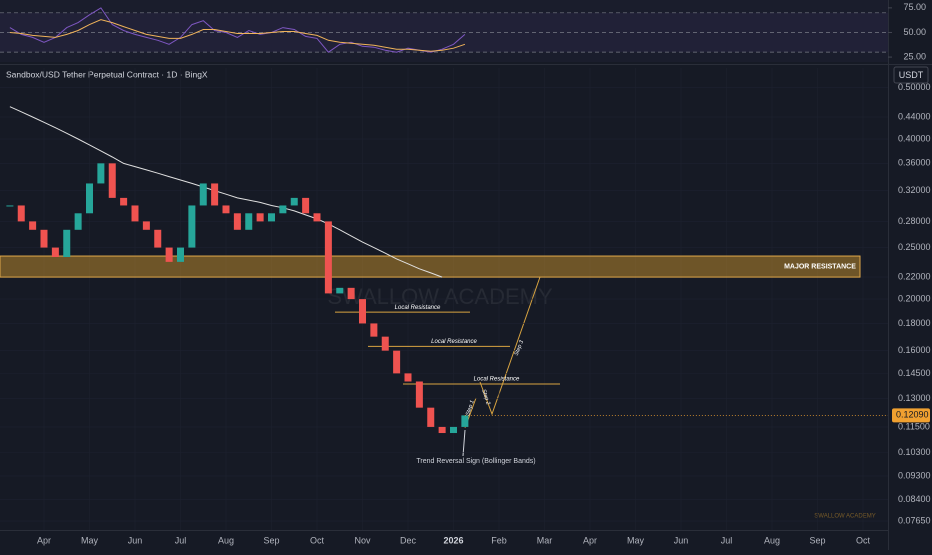 The width and height of the screenshot is (932, 555). What do you see at coordinates (820, 266) in the screenshot?
I see `zone-label: MAJOR RESISTANCE` at bounding box center [820, 266].